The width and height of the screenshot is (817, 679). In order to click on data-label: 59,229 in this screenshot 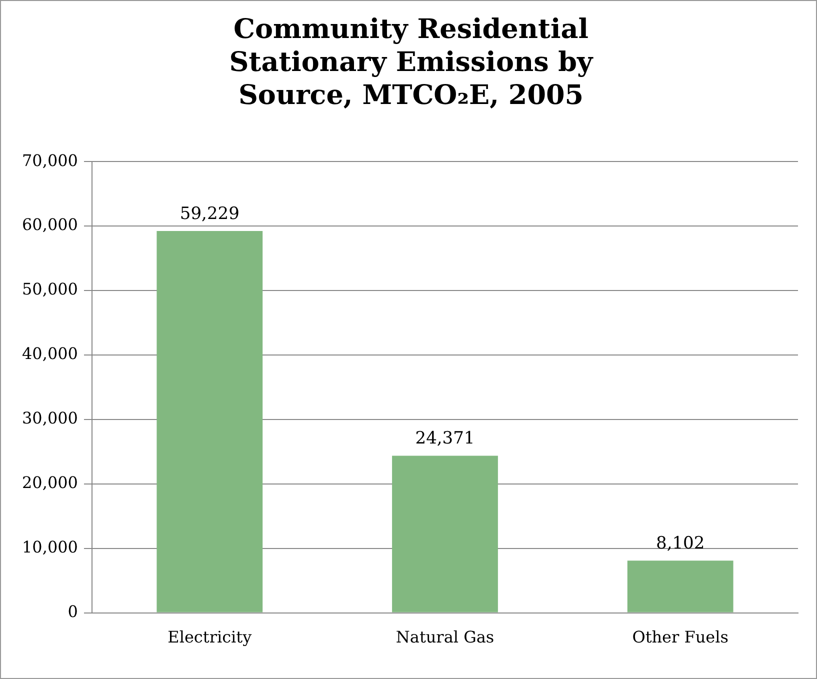, I will do `click(210, 214)`.